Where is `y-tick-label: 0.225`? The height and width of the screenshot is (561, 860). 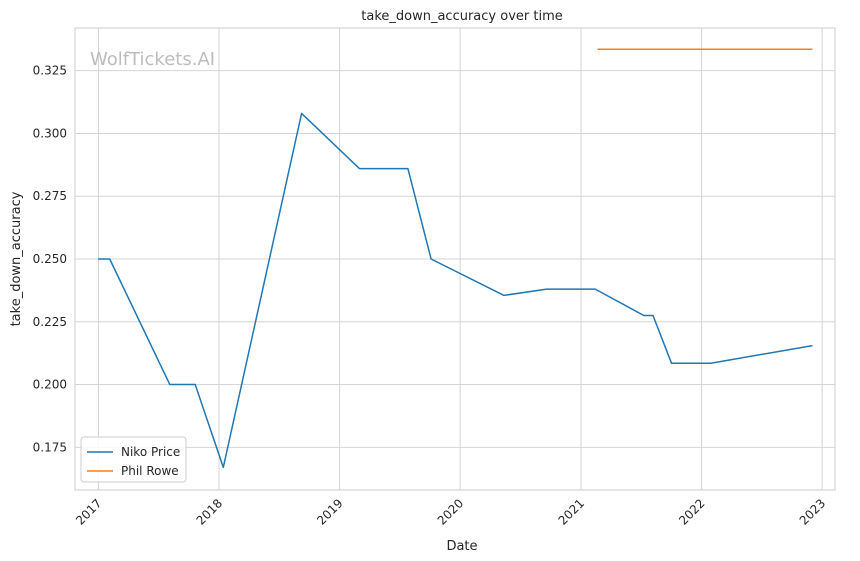 y-tick-label: 0.225 is located at coordinates (50, 322).